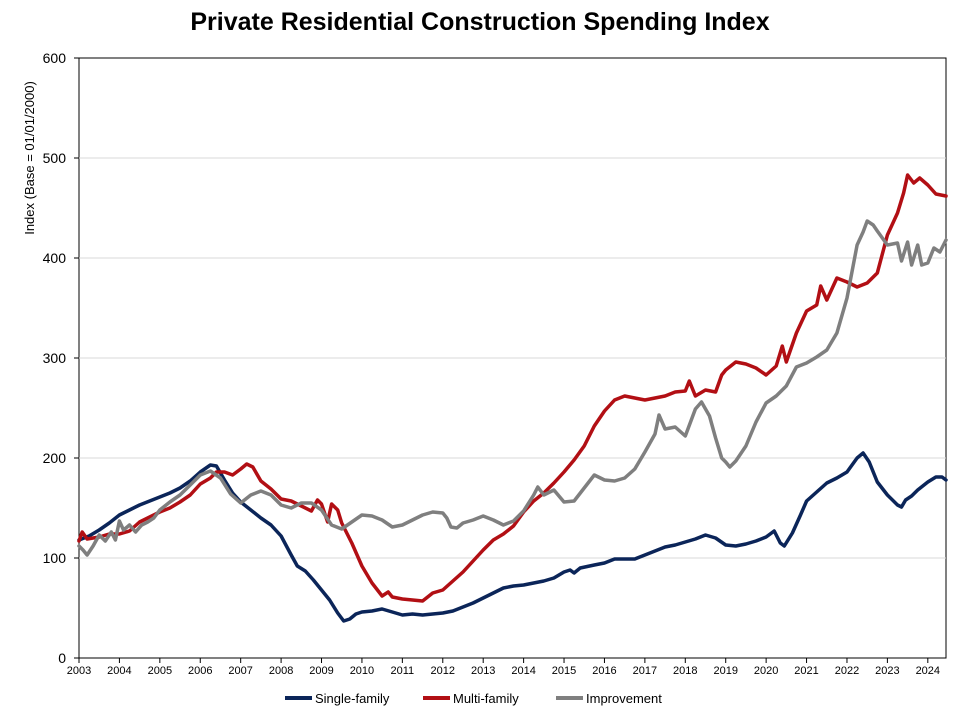  Describe the element at coordinates (281, 671) in the screenshot. I see `x-tick-label: 2008` at that location.